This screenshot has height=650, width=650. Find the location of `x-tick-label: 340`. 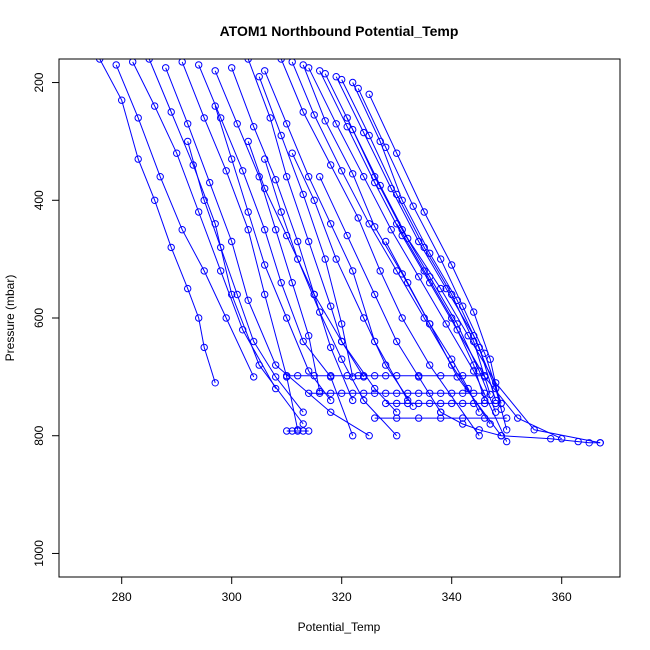

x-tick-label: 340 is located at coordinates (452, 597).